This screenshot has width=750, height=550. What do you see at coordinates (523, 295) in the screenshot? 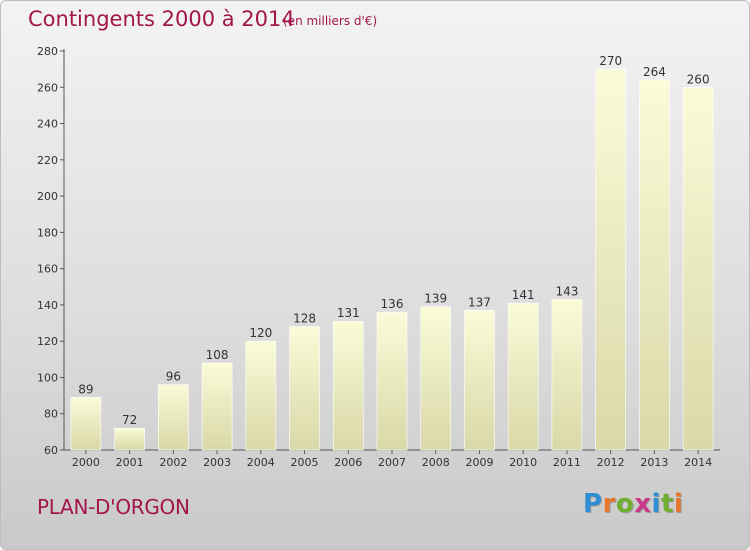
I see `bar-value-label: 141` at bounding box center [523, 295].